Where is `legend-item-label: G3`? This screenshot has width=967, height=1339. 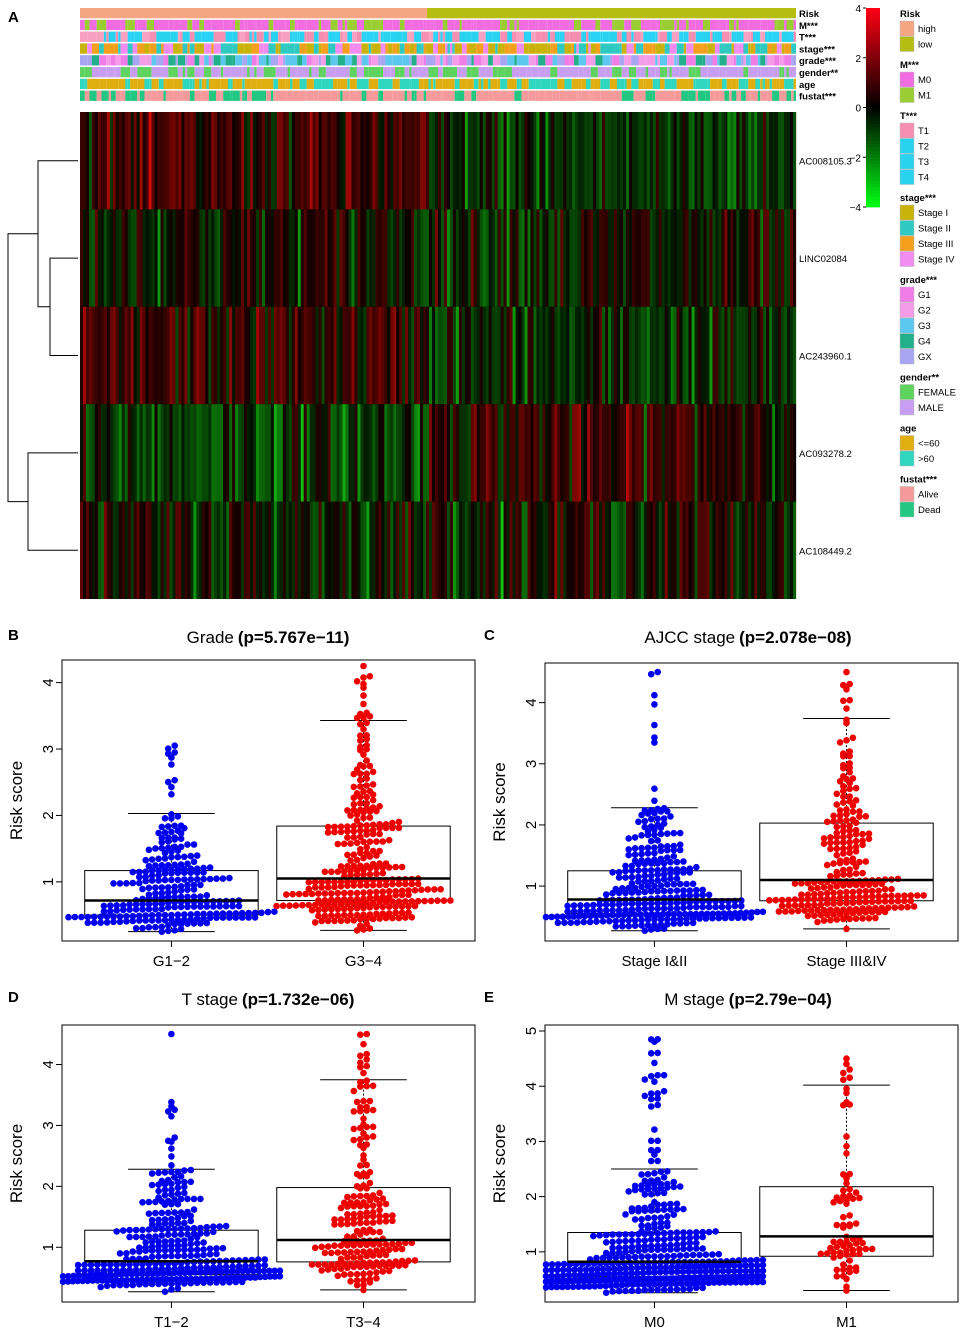
legend-item-label: G3 is located at coordinates (924, 326).